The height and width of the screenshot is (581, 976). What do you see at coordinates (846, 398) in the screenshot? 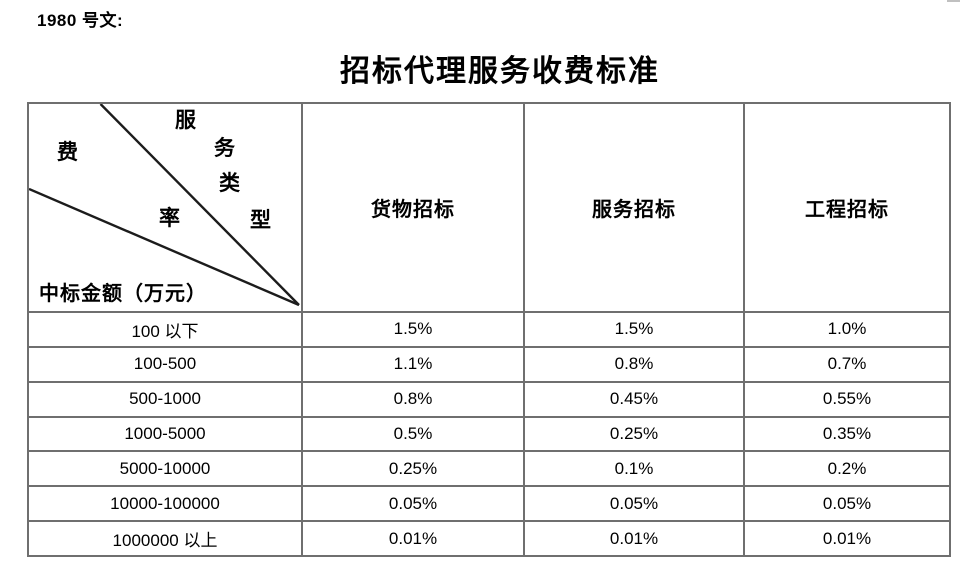
I see `rate-cell: 0.55%` at bounding box center [846, 398].